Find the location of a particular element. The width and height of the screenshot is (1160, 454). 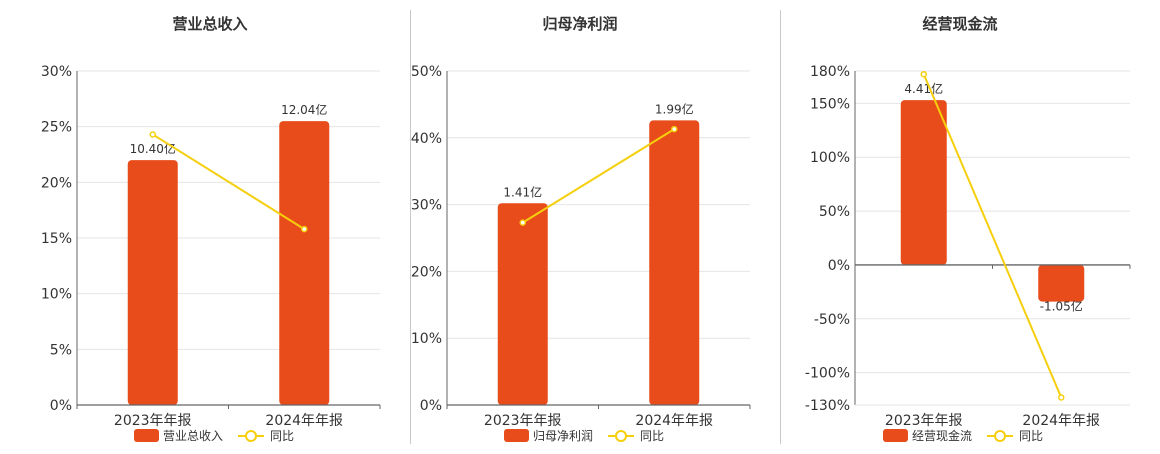

y-tick-label: 150% is located at coordinates (830, 104).